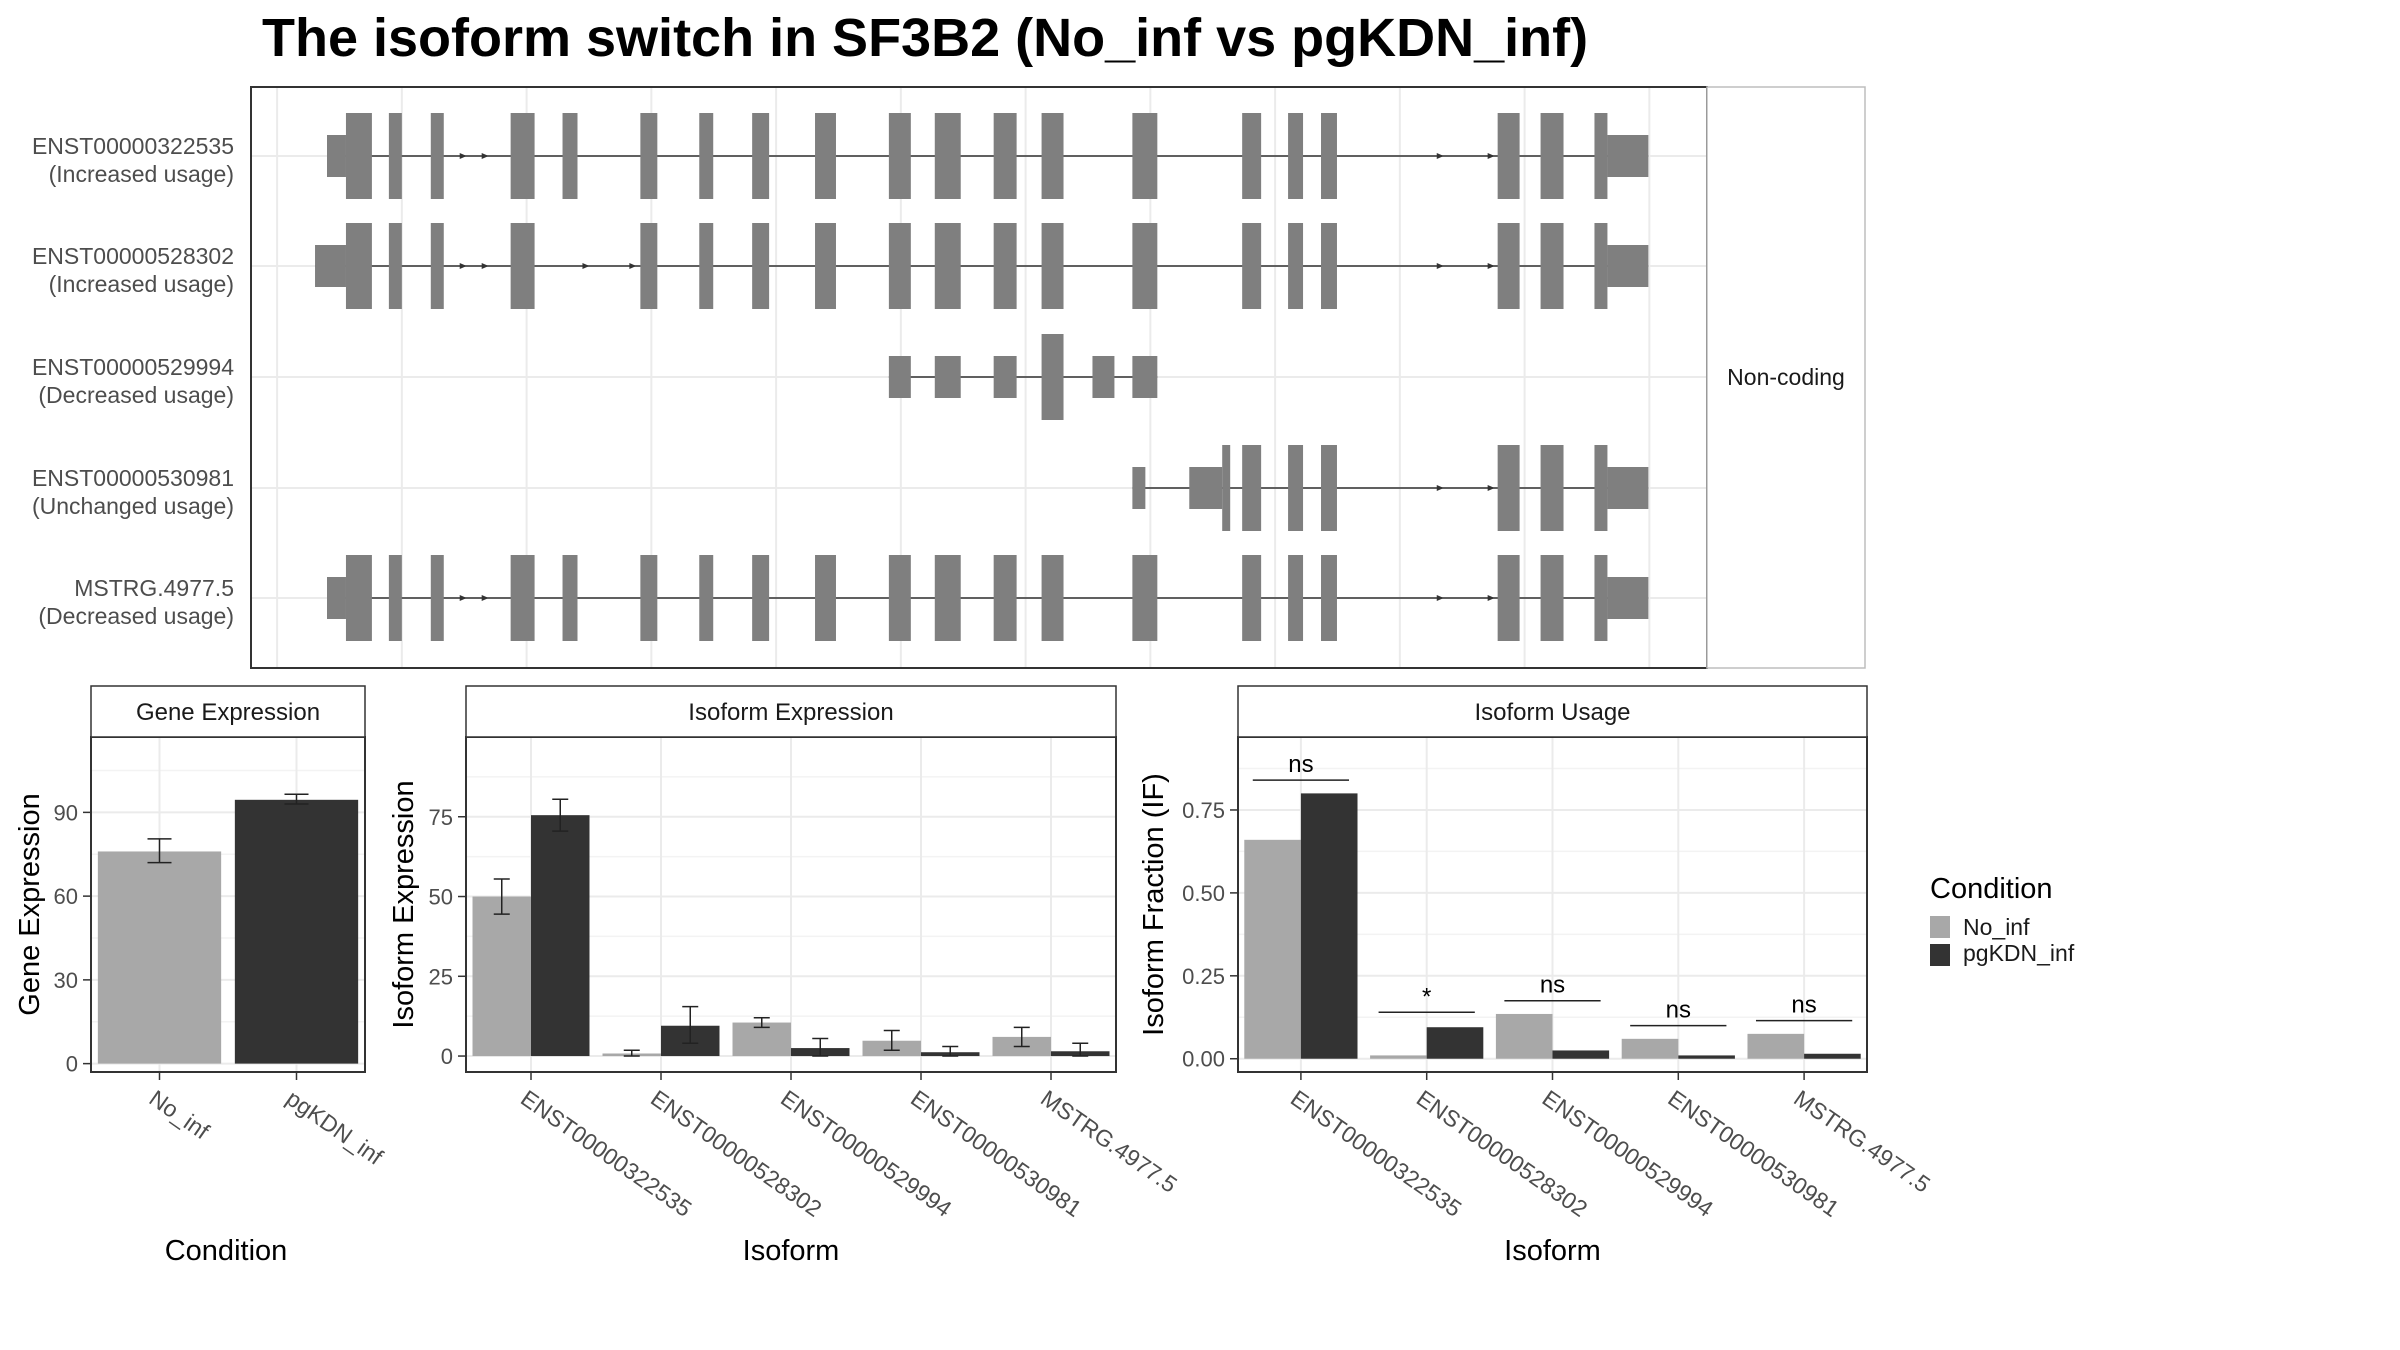  Describe the element at coordinates (1203, 976) in the screenshot. I see `y-tick-label: 0.25` at that location.